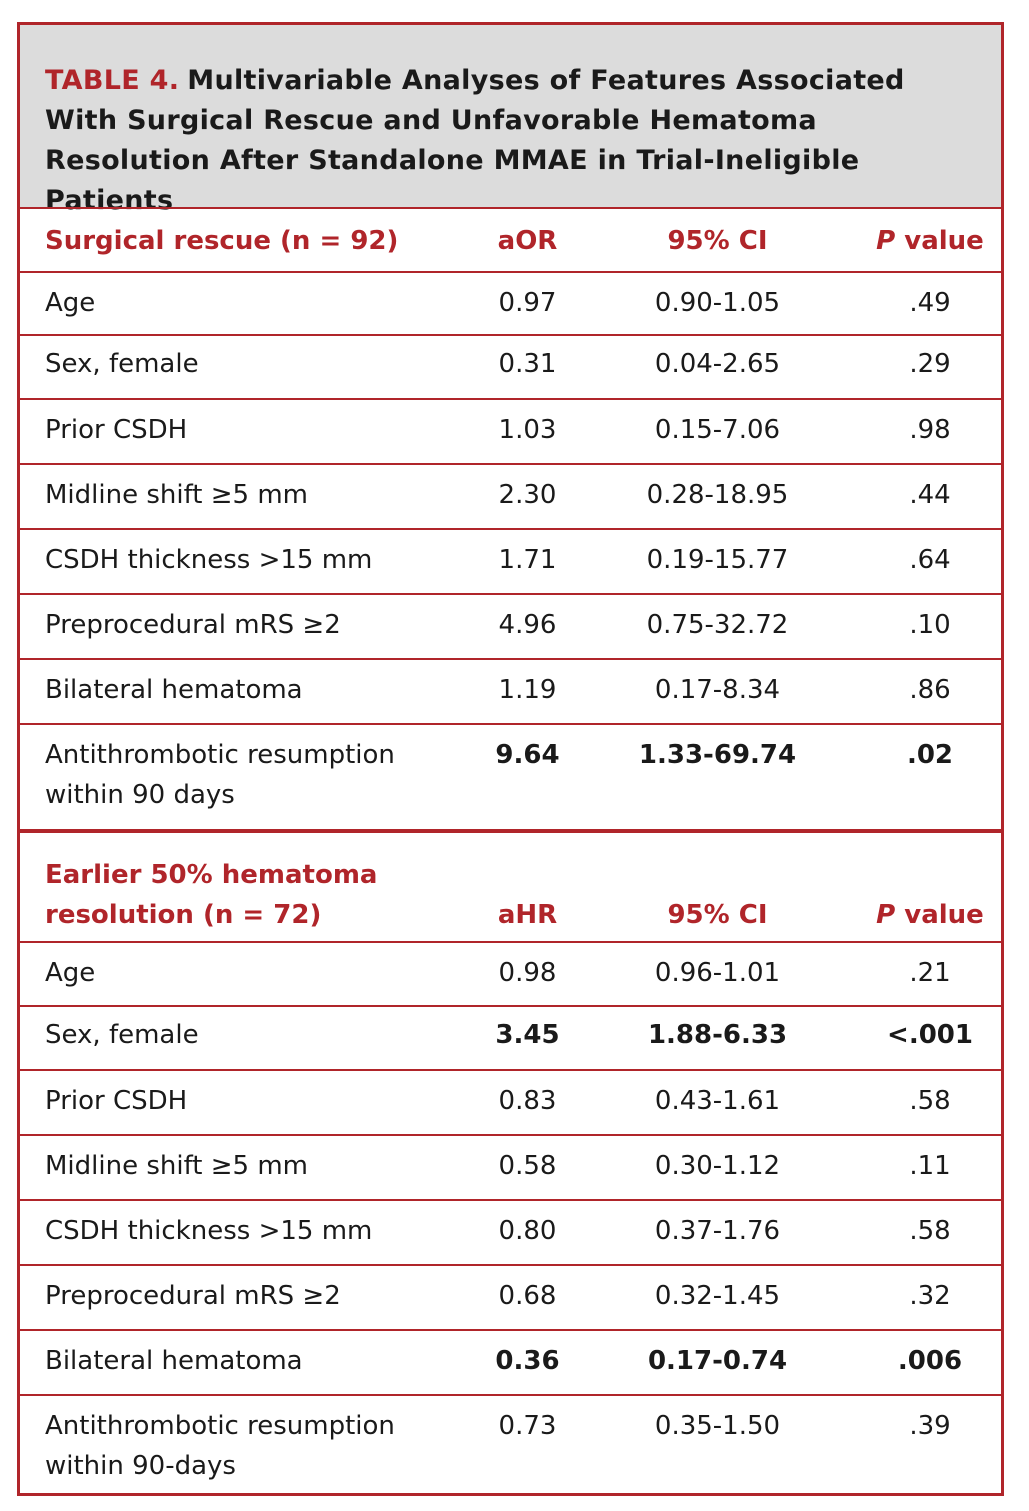 This screenshot has height=1511, width=1029. I want to click on table-row: Age 0.98 0.96-1.01 .21, so click(510, 973).